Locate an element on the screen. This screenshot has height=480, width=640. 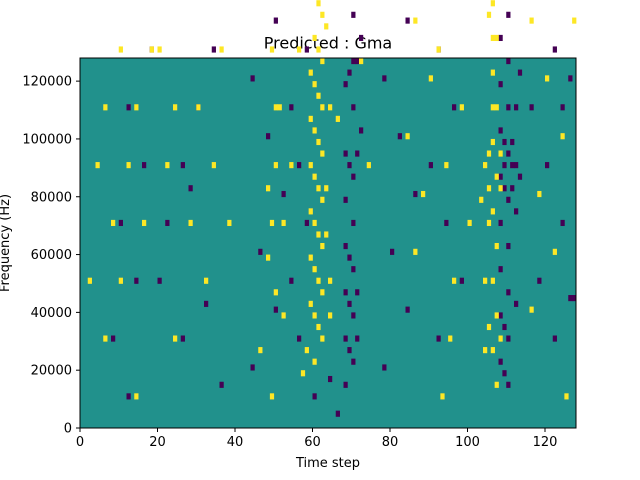
x-tick-label: 40 is located at coordinates (235, 442).